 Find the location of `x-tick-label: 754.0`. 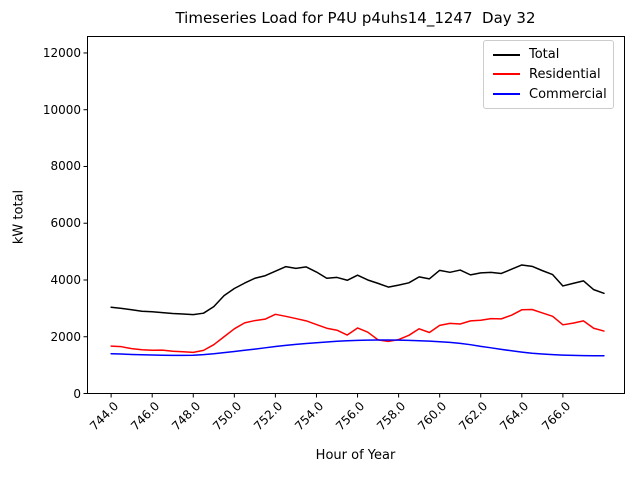

x-tick-label: 754.0 is located at coordinates (309, 416).